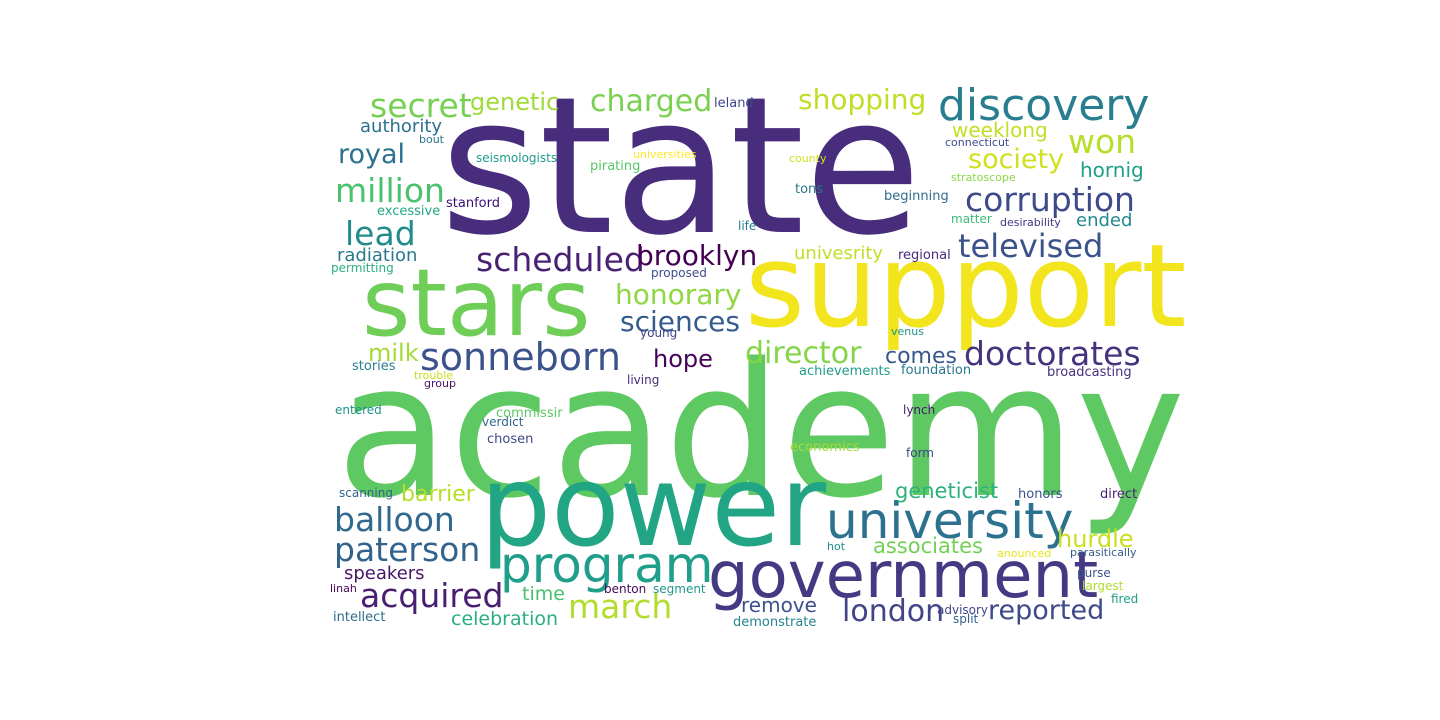  What do you see at coordinates (1050, 199) in the screenshot?
I see `word-corruption: corruption` at bounding box center [1050, 199].